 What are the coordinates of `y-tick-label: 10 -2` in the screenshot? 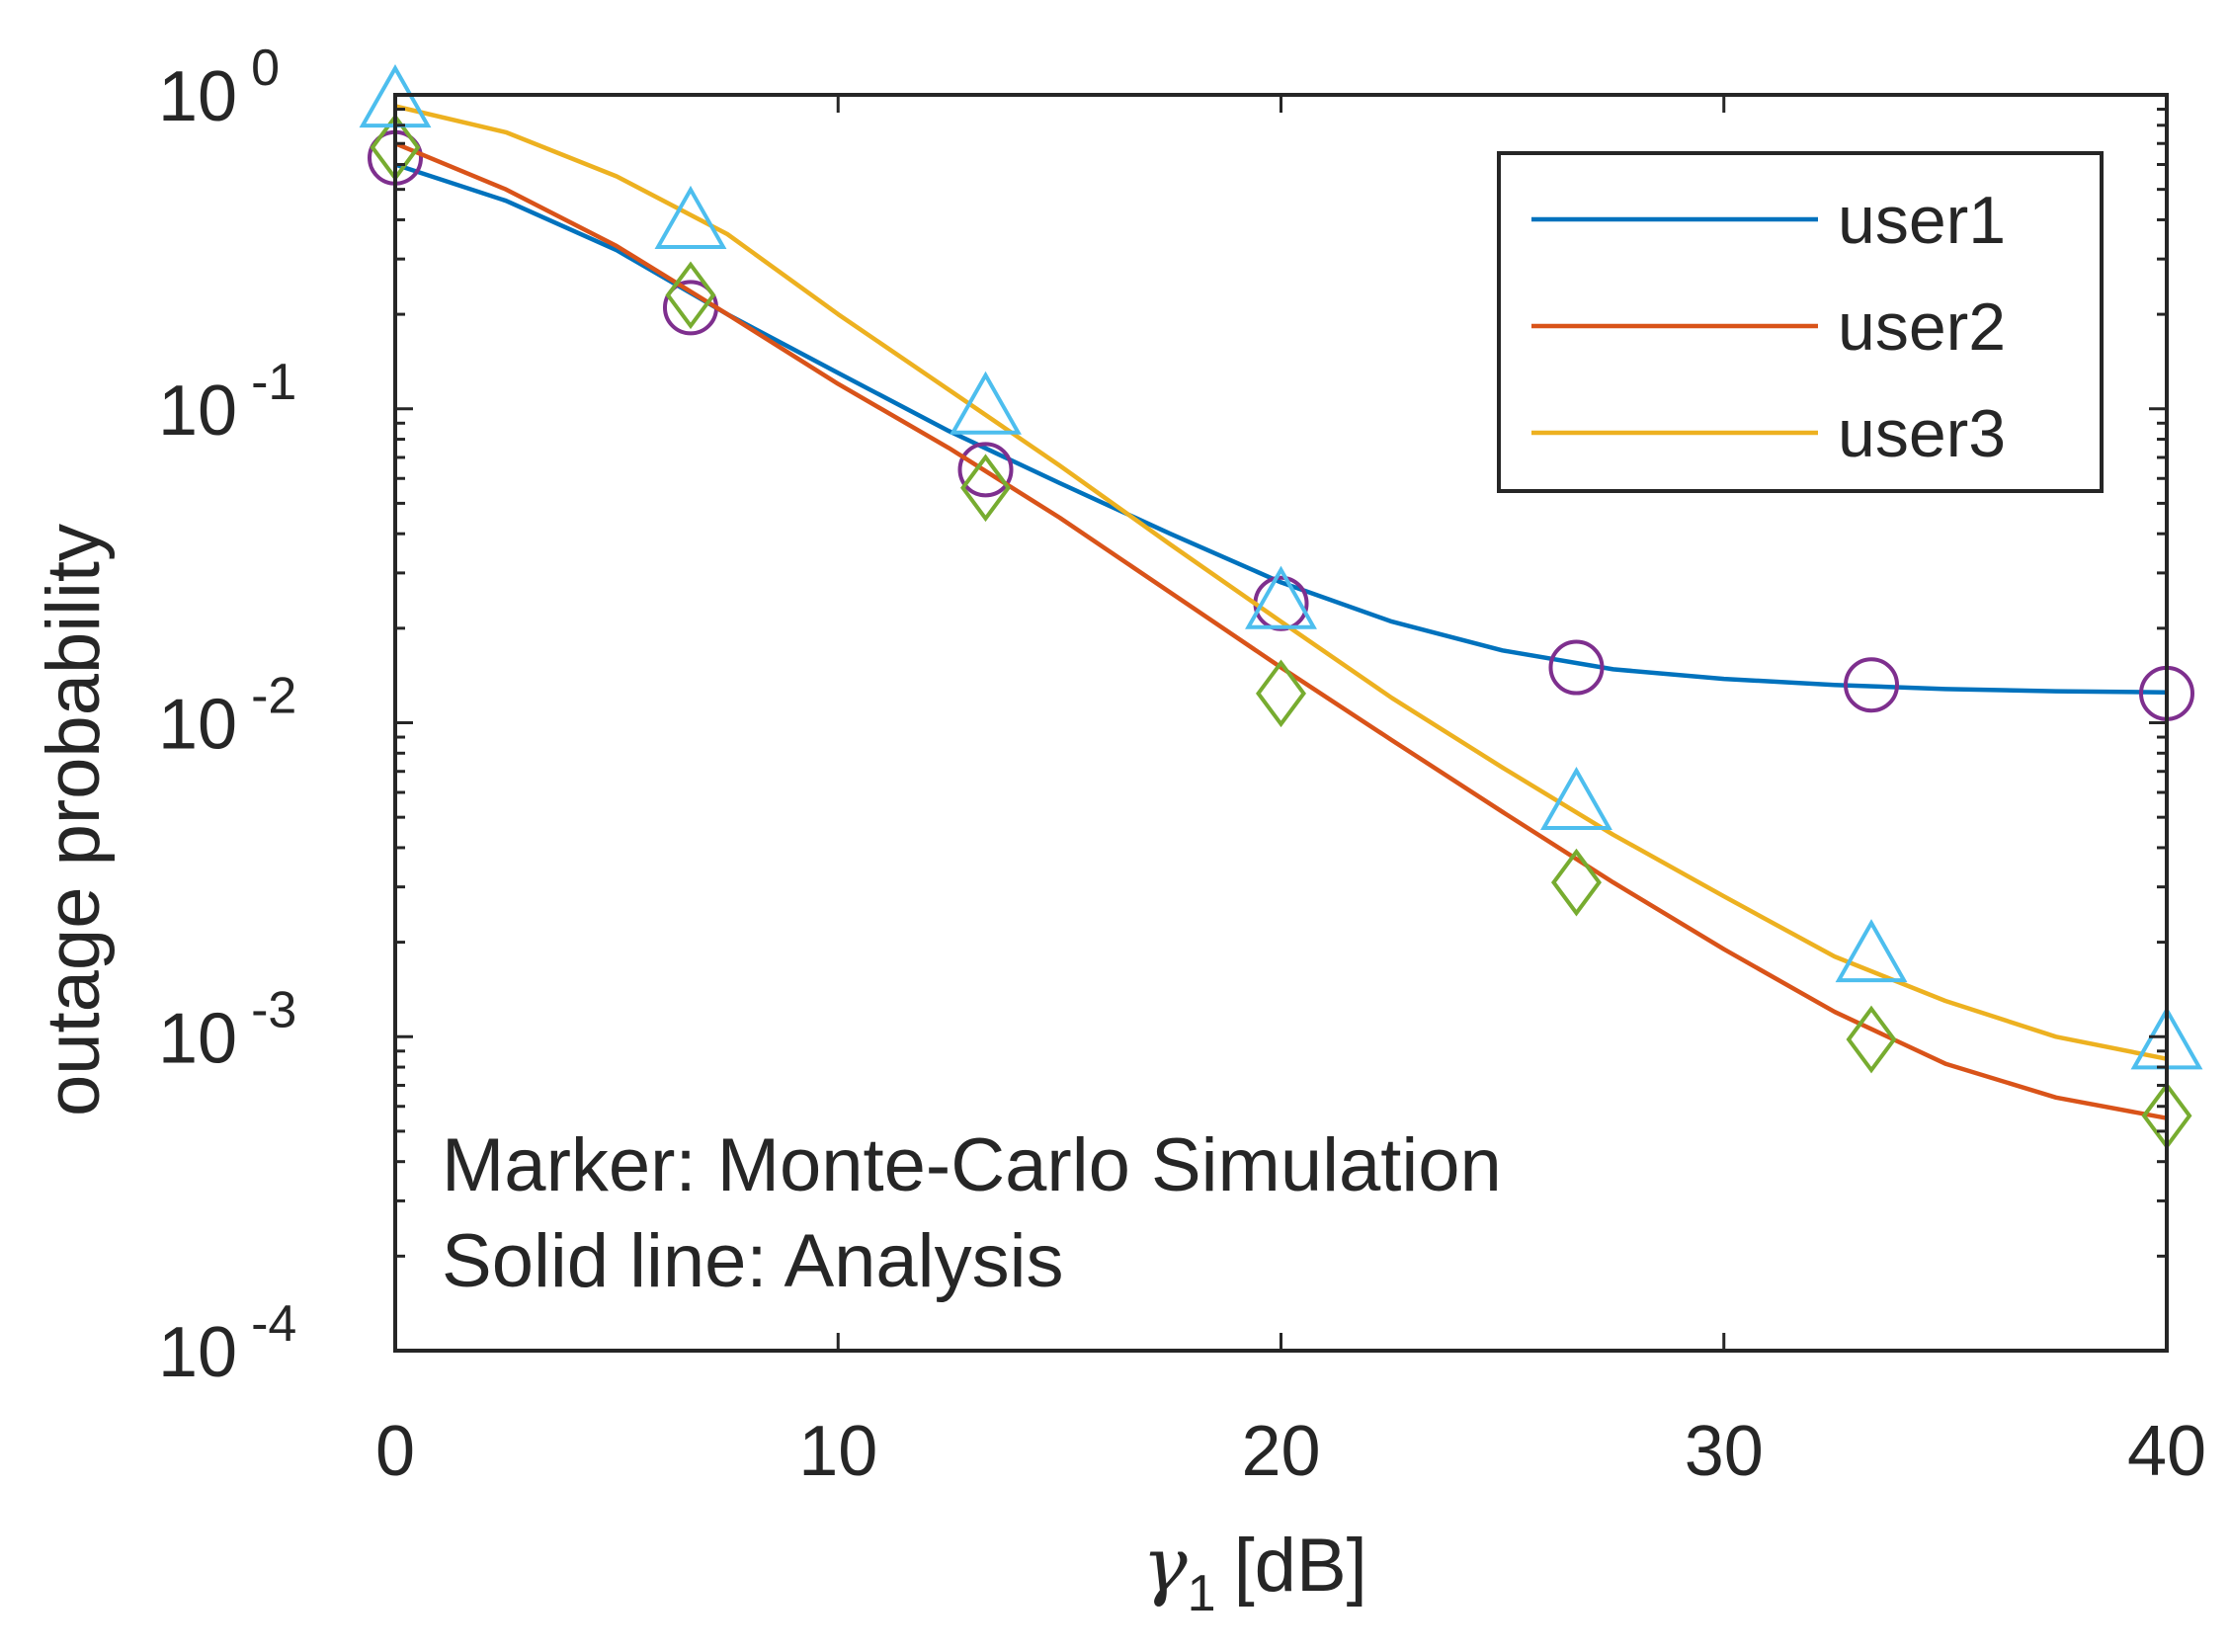 It's located at (227, 716).